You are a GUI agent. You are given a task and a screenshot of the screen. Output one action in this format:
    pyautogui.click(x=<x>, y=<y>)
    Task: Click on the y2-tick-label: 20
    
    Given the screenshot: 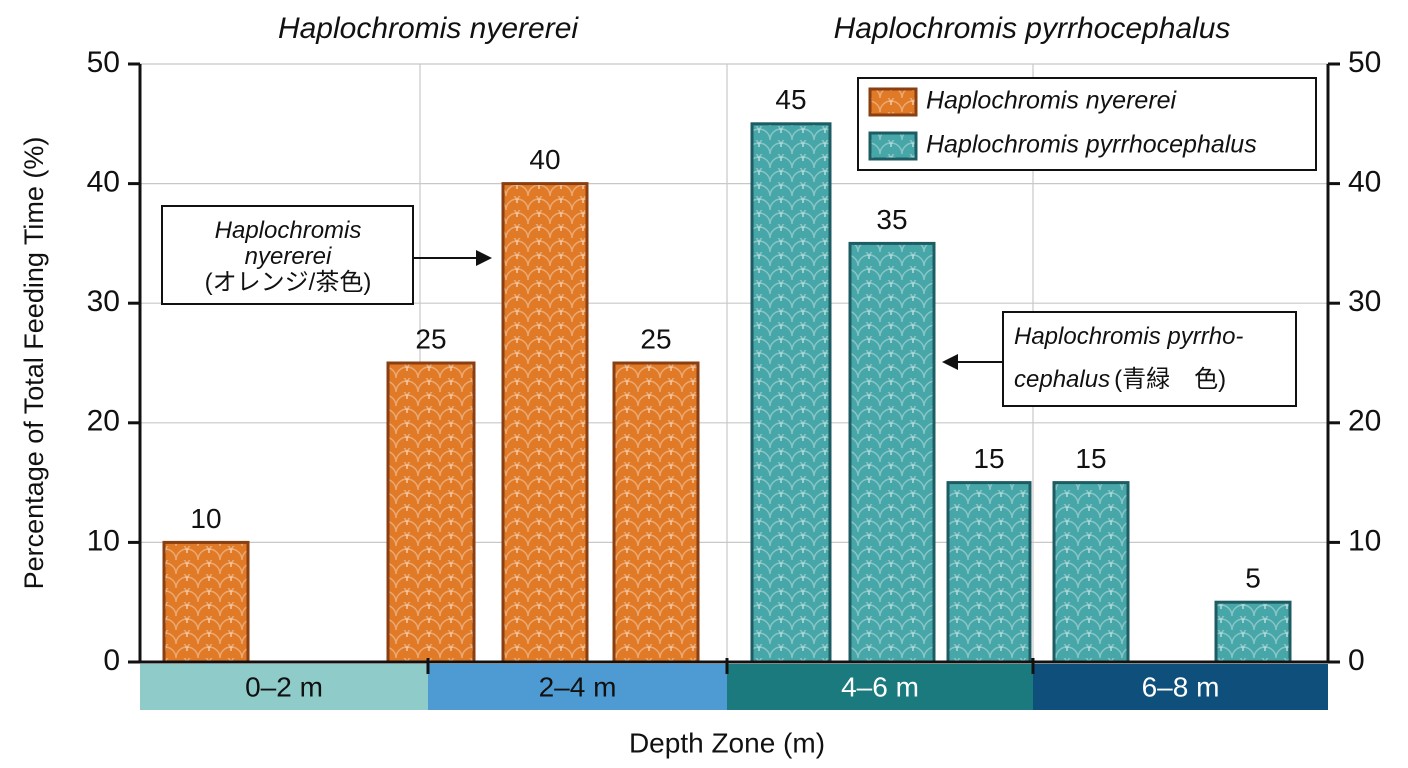 What is the action you would take?
    pyautogui.click(x=1364, y=421)
    